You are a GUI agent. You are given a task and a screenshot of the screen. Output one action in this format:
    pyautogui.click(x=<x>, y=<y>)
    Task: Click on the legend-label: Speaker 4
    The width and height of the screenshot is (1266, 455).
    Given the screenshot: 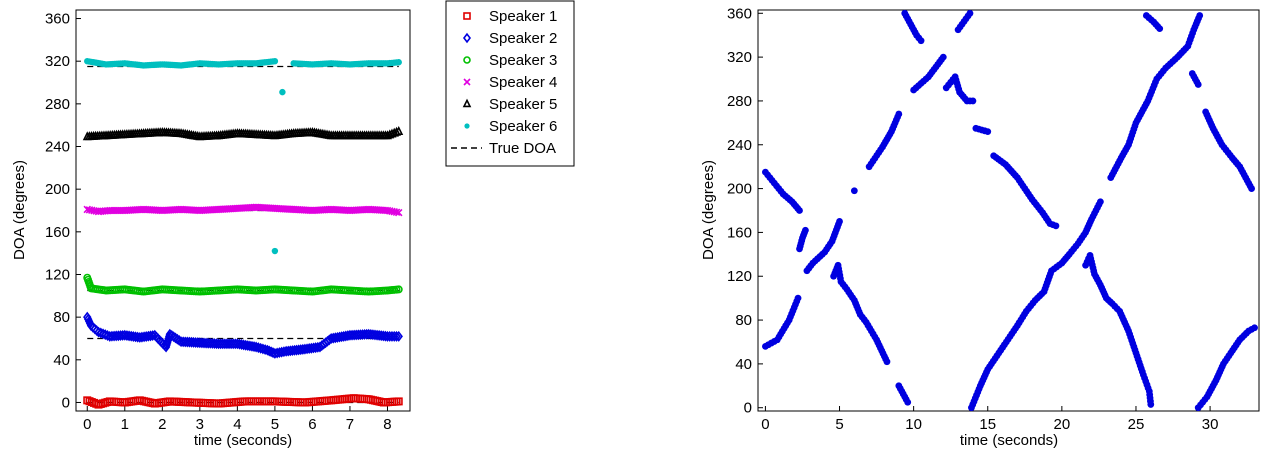 What is the action you would take?
    pyautogui.click(x=523, y=82)
    